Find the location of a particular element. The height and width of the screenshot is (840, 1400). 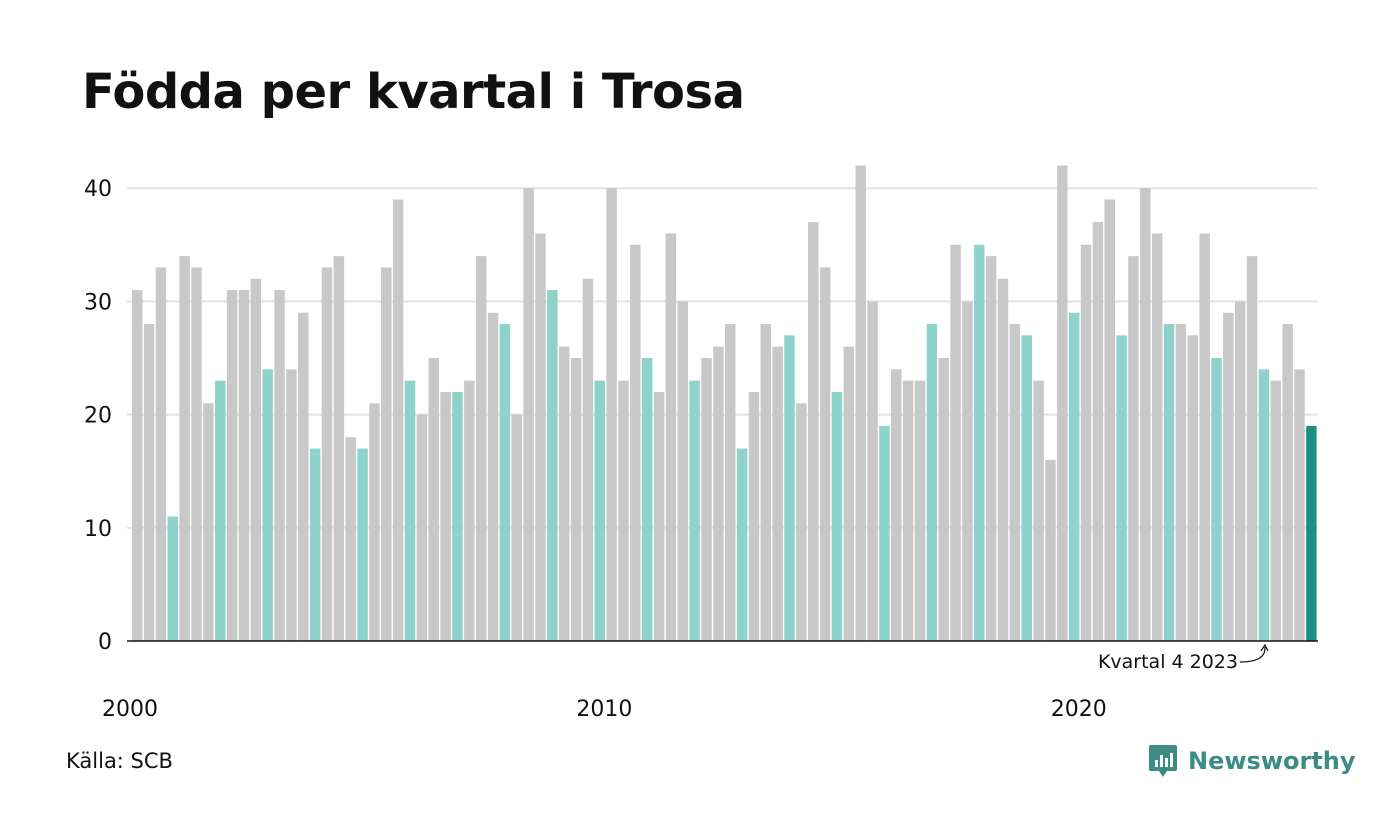

y-tick-label: 0 is located at coordinates (105, 642).